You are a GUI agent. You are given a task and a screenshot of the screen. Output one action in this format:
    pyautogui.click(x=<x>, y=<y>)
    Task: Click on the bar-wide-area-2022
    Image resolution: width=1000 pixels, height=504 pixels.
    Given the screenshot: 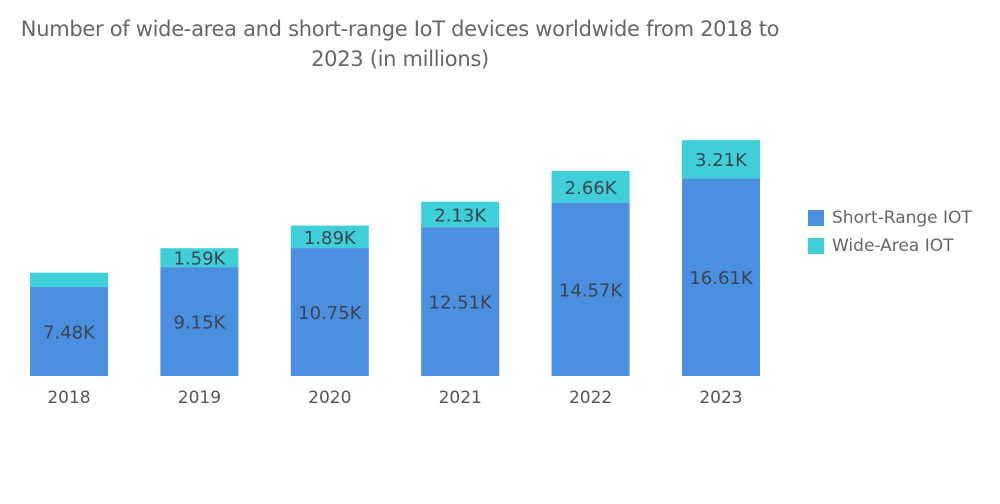 What is the action you would take?
    pyautogui.click(x=590, y=186)
    